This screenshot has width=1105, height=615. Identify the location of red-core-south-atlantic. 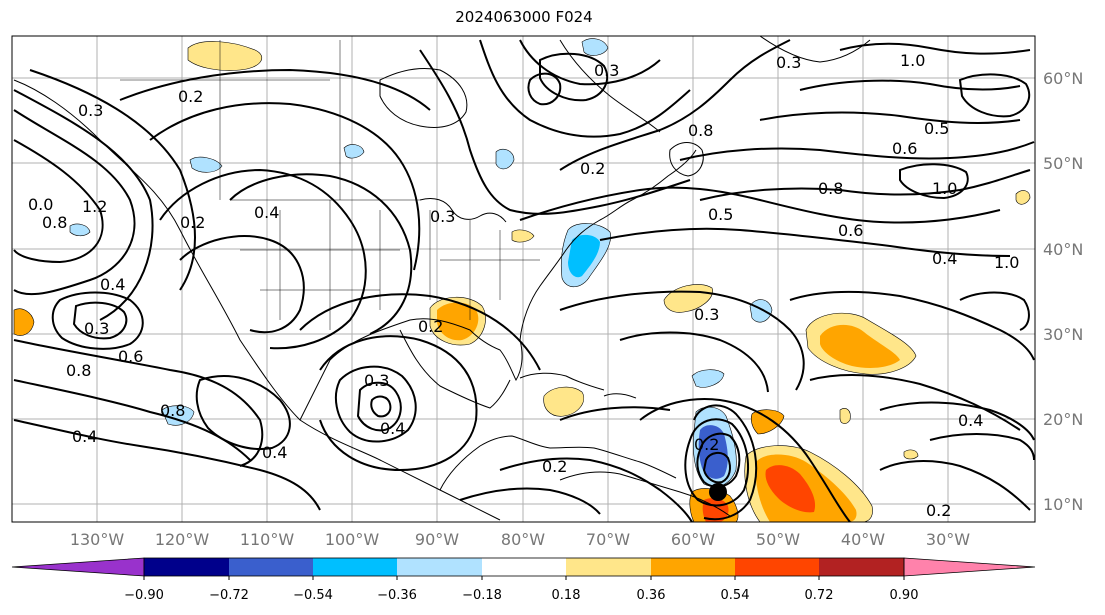
(790, 489).